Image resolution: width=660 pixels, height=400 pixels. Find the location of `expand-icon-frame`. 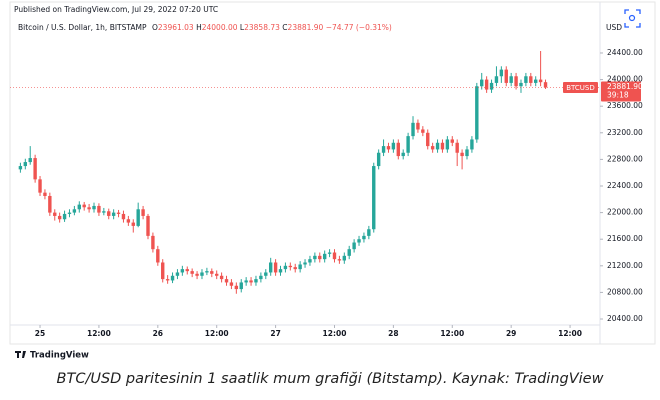

expand-icon-frame is located at coordinates (632, 18).